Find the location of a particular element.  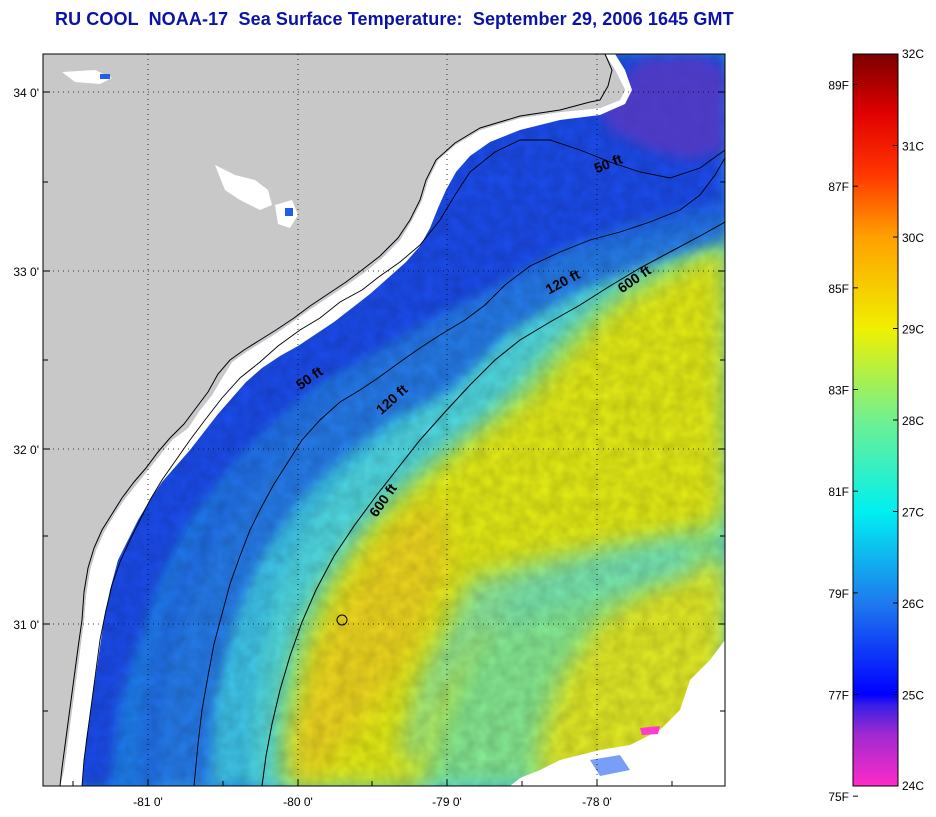

lon-label-80: -80 0' is located at coordinates (298, 802).